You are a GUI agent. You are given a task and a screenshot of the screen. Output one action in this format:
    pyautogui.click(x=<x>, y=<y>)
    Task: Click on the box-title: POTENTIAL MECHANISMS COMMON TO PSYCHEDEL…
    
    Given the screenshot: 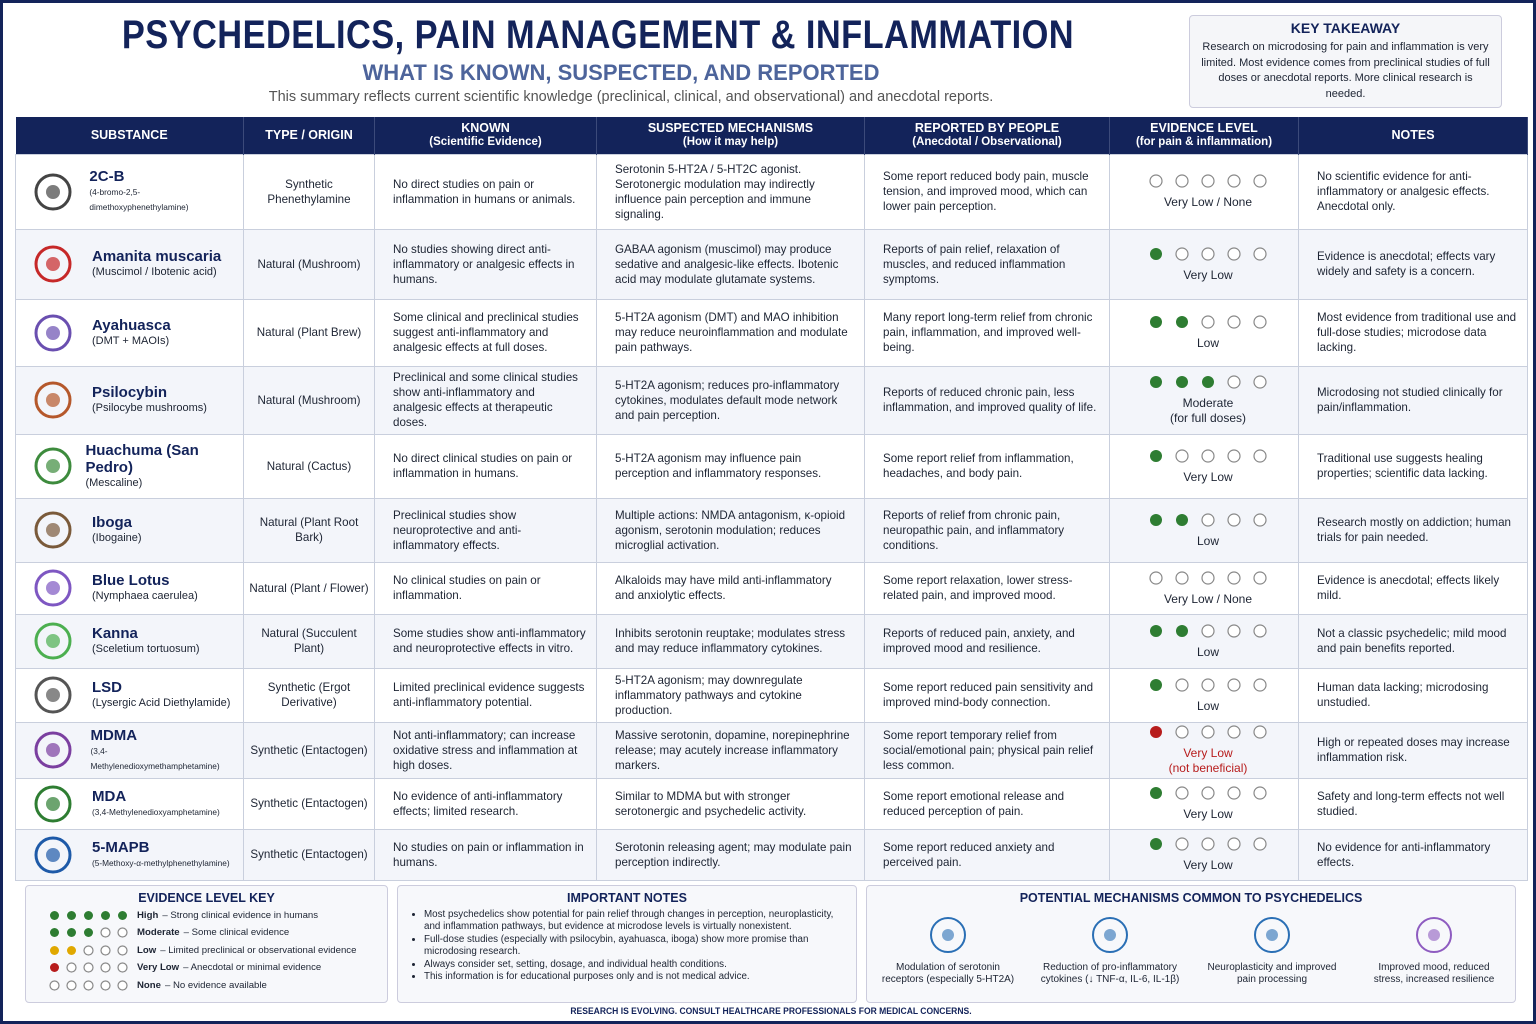 What is the action you would take?
    pyautogui.click(x=1191, y=898)
    